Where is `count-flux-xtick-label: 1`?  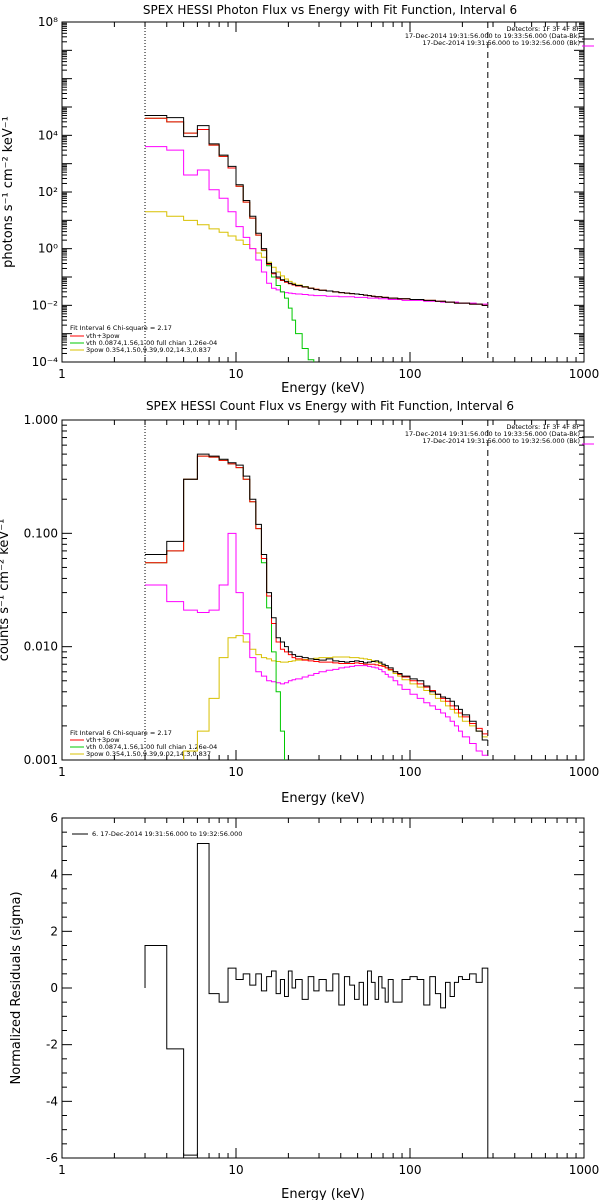
count-flux-xtick-label: 1 is located at coordinates (62, 772).